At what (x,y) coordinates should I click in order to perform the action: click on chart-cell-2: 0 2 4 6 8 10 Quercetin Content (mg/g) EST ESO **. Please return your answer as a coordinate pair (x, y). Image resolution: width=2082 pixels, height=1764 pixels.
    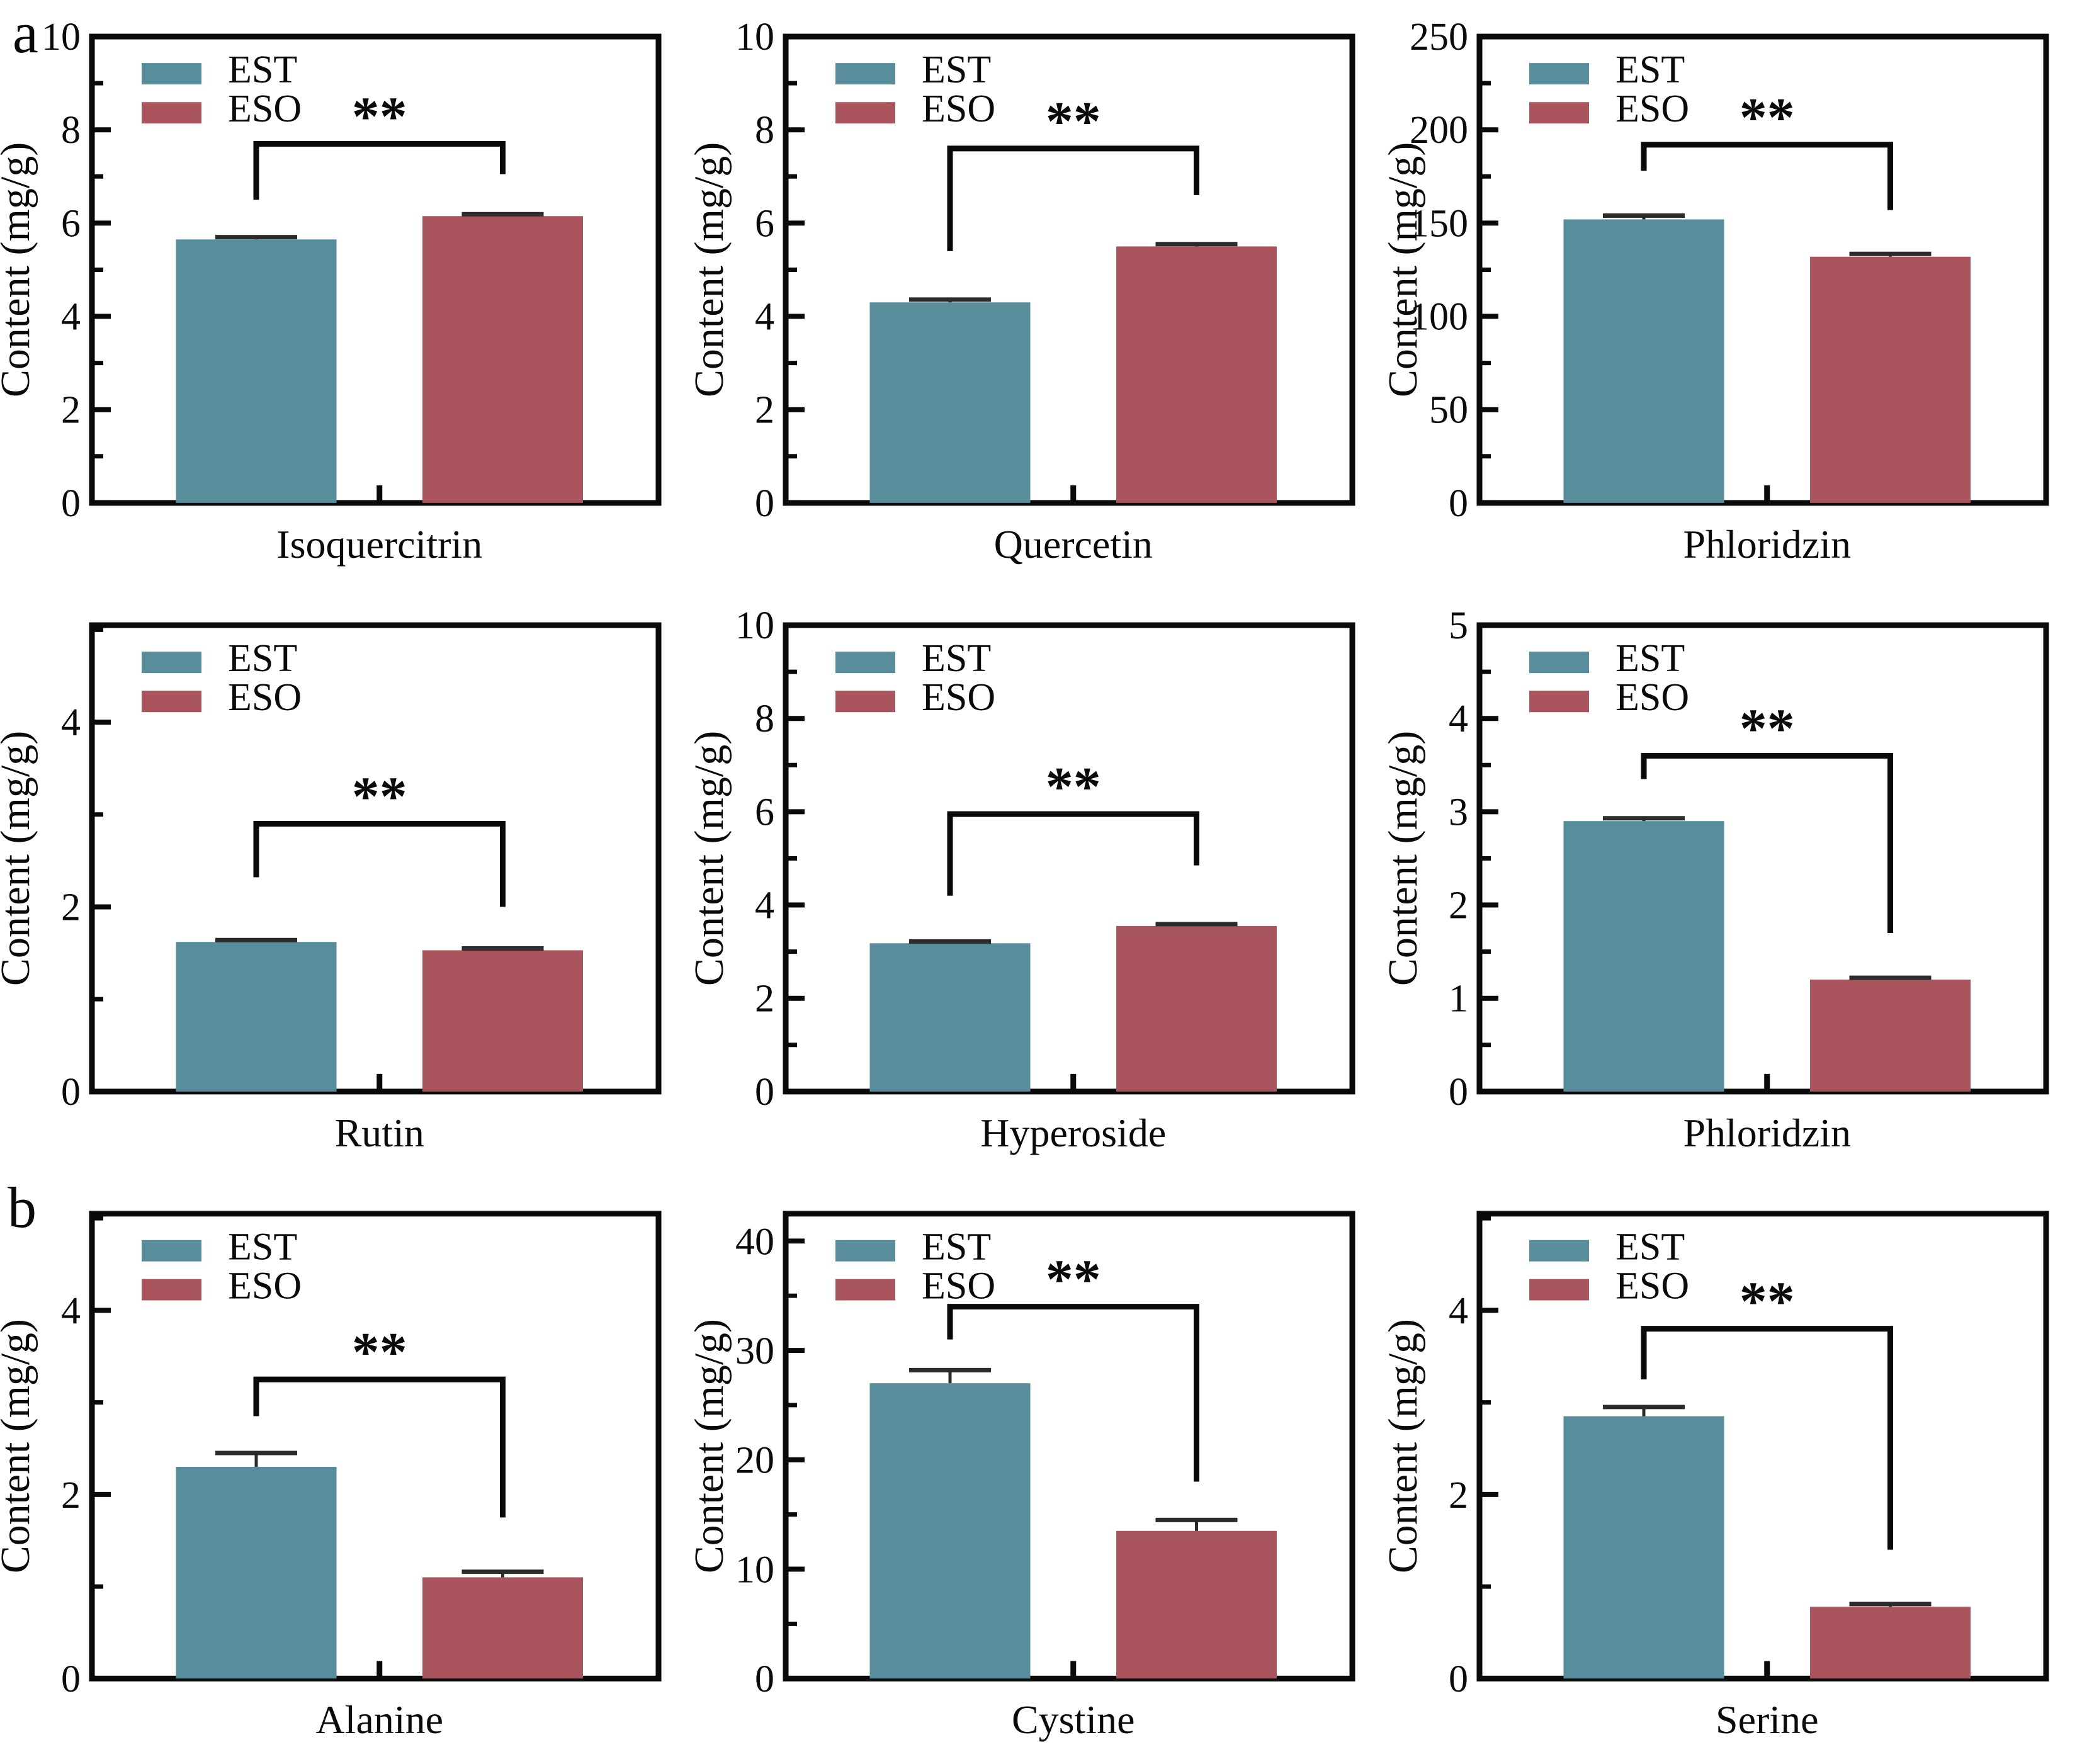
    Looking at the image, I should click on (1041, 294).